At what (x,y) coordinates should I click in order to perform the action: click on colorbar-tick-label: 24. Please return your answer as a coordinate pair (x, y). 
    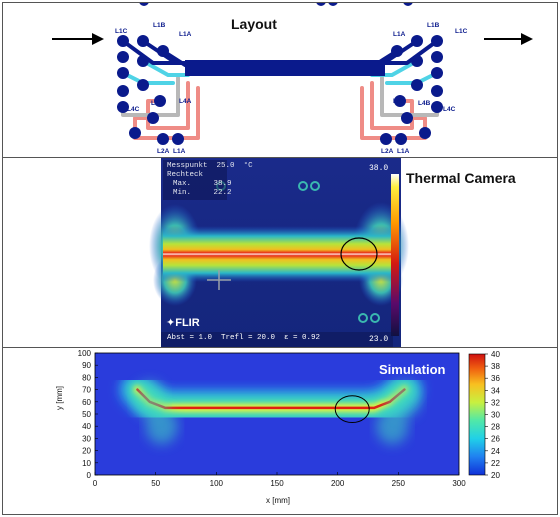
    Looking at the image, I should click on (495, 451).